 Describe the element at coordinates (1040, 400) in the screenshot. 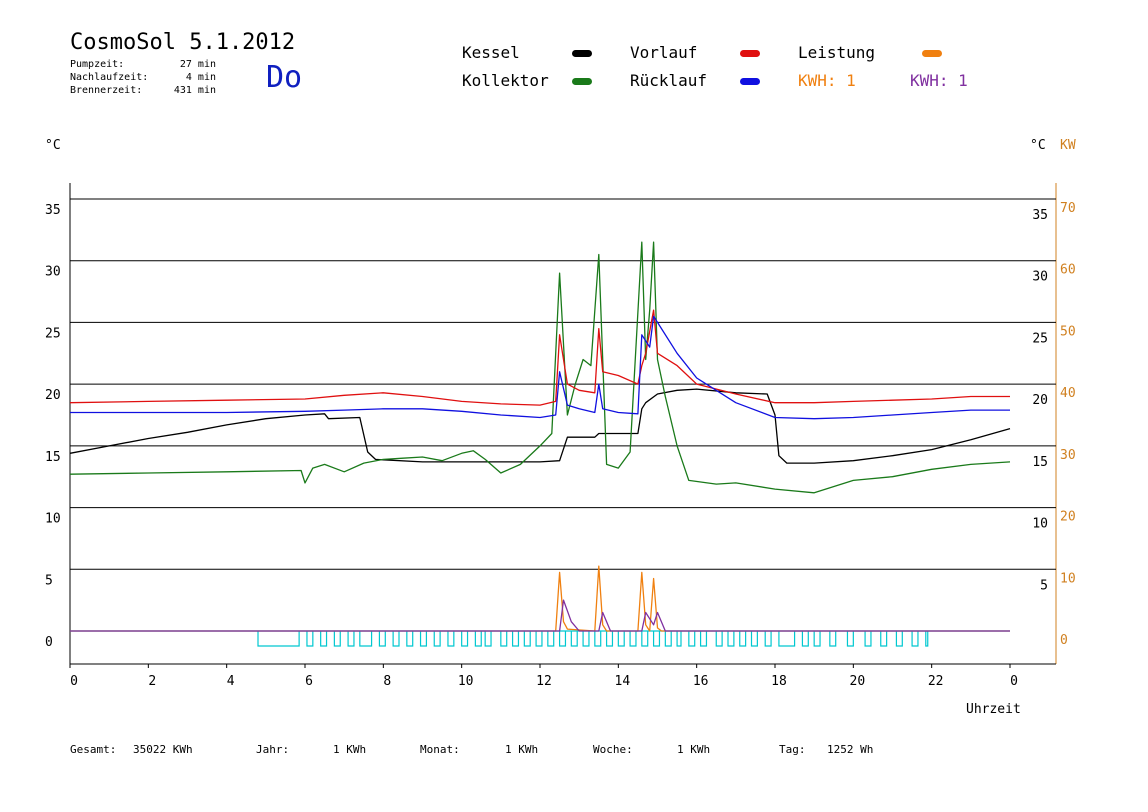

I see `y-tick-right-c-20: 20` at that location.